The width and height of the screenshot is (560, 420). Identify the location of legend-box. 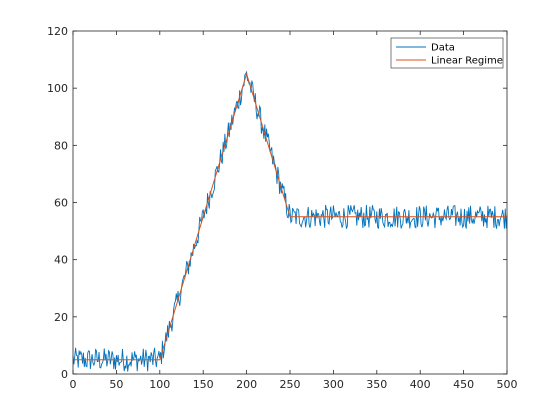
(447, 53).